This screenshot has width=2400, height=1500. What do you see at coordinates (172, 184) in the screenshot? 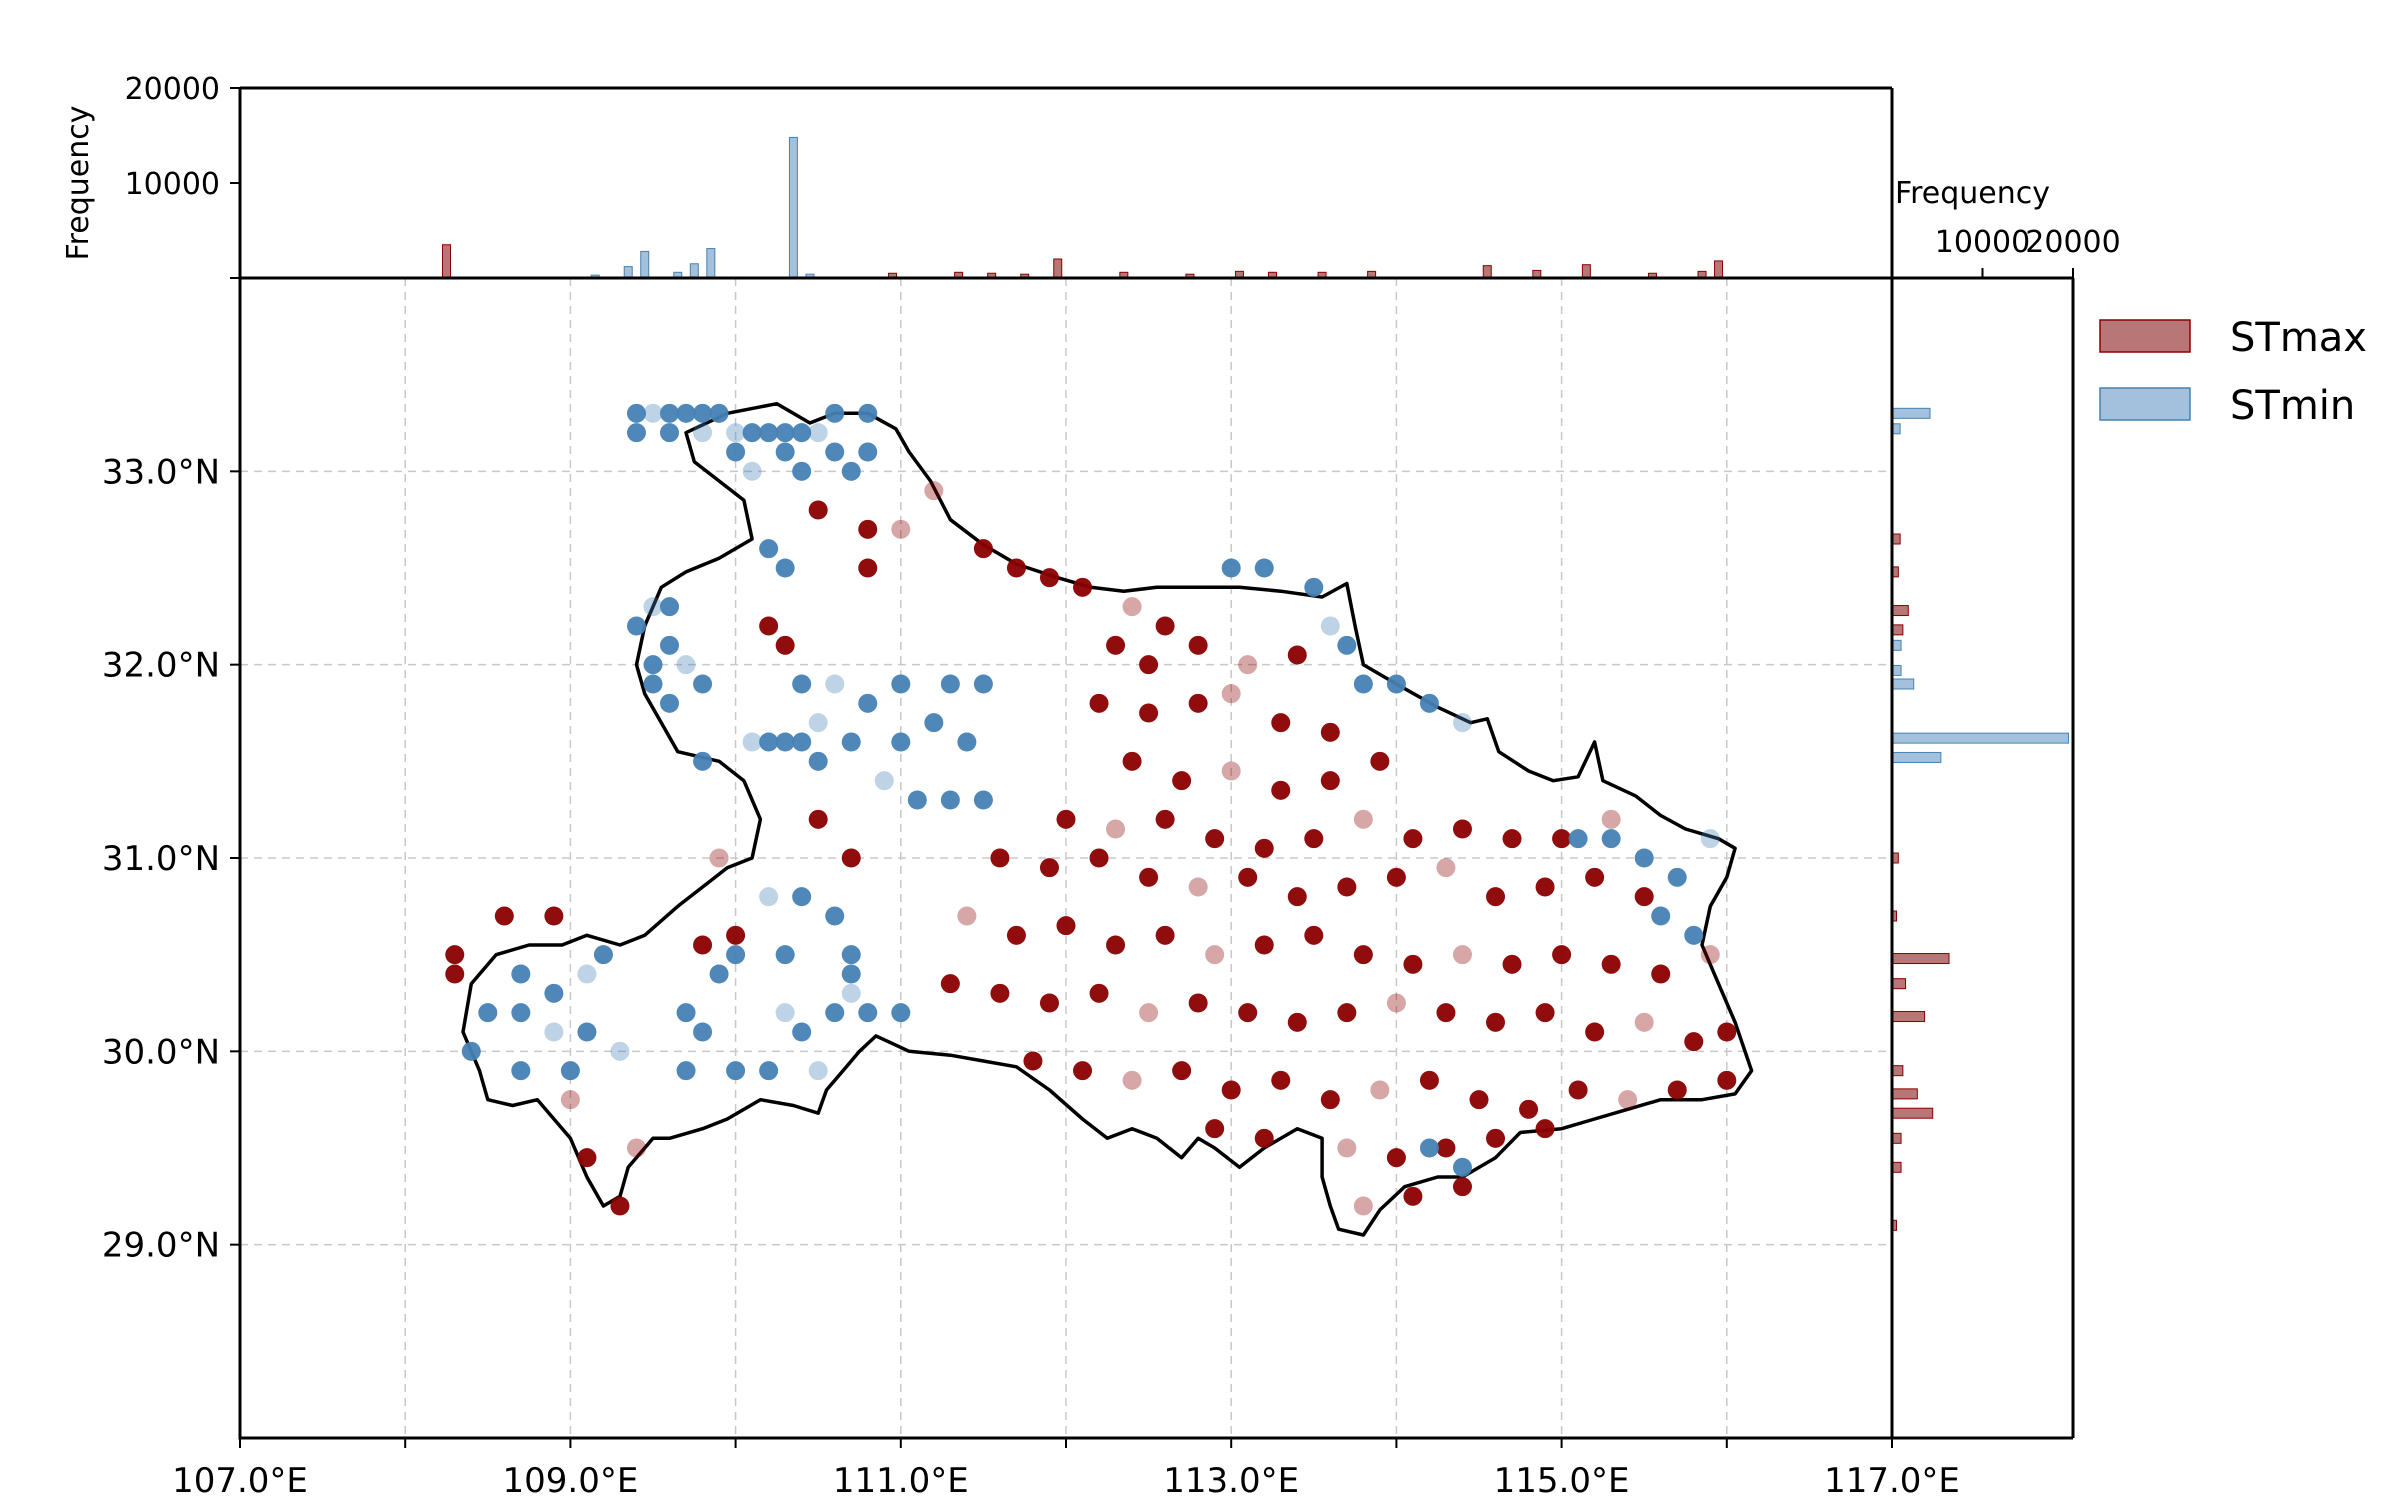
I see `top-hist-tick-label: 10000` at bounding box center [172, 184].